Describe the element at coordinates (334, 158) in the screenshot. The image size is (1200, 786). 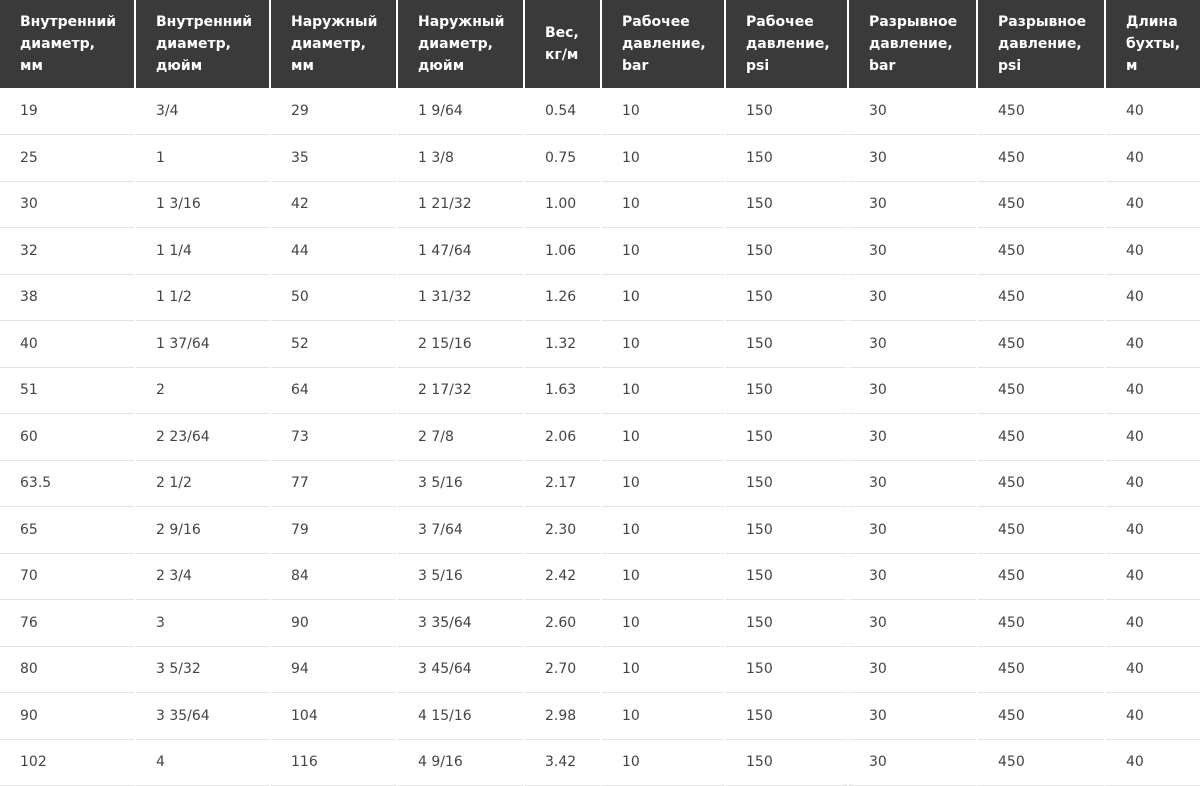
I see `table-cell: 35` at that location.